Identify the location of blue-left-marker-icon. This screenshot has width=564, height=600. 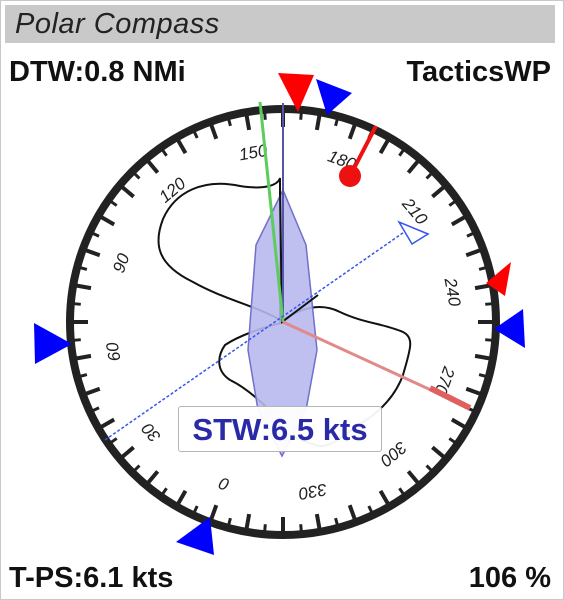
(53, 343).